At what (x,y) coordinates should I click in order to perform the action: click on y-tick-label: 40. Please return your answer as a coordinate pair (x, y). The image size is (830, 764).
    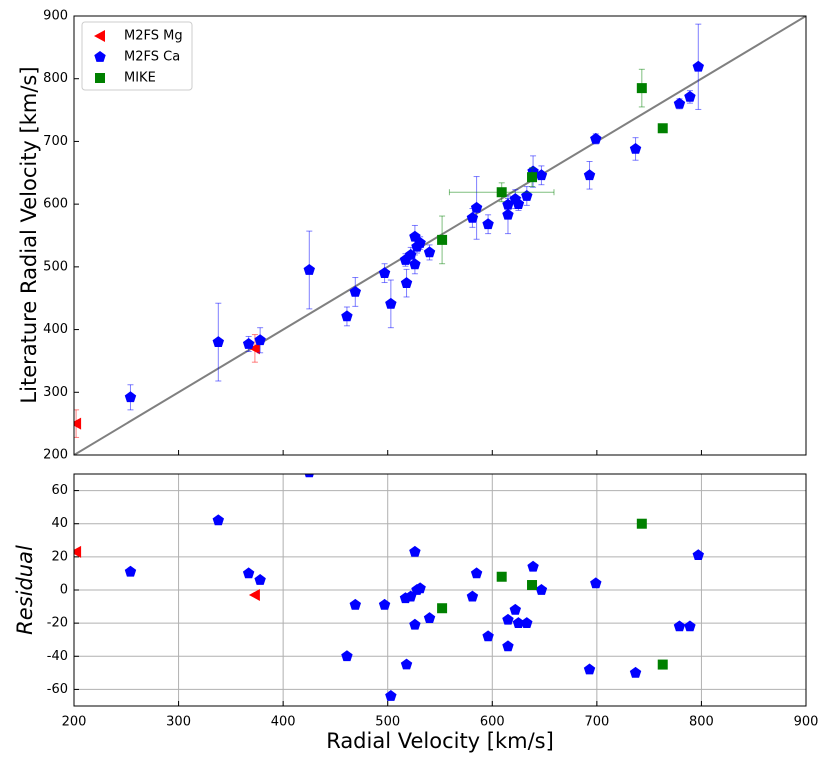
    Looking at the image, I should click on (59, 523).